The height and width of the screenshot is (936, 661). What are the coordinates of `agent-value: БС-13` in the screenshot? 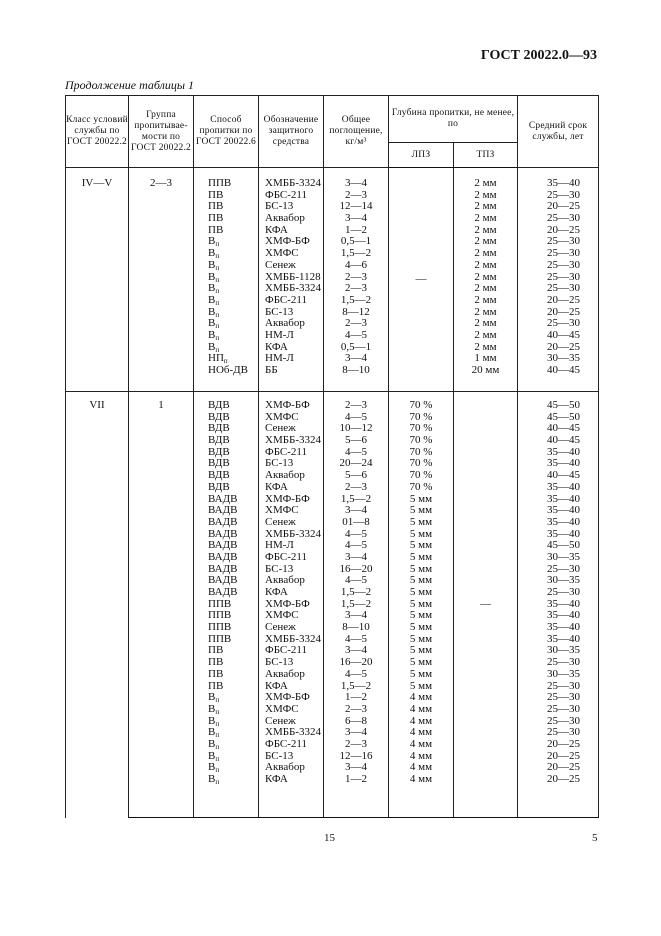 It's located at (279, 755).